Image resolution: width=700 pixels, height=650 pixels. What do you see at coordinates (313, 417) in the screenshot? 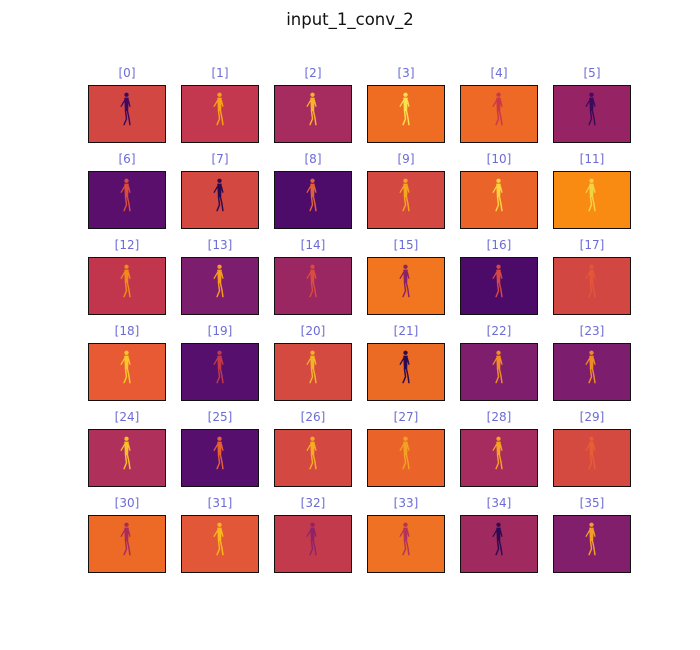
I see `panel-channel-label: [26]` at bounding box center [313, 417].